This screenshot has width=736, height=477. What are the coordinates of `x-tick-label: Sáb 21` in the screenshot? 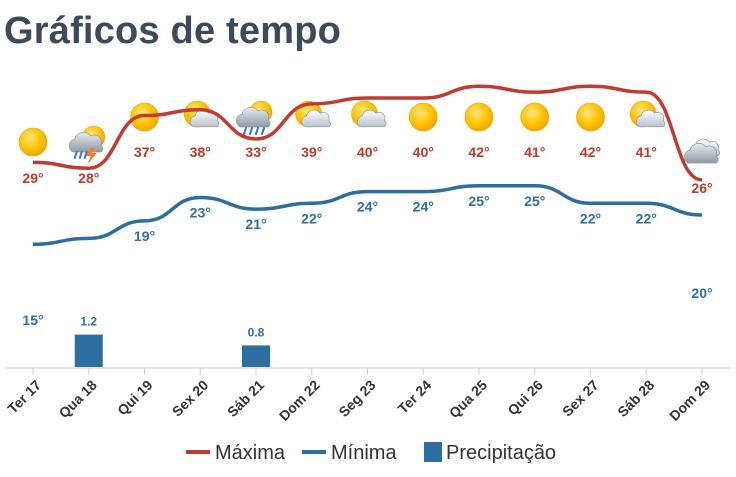 It's located at (245, 398).